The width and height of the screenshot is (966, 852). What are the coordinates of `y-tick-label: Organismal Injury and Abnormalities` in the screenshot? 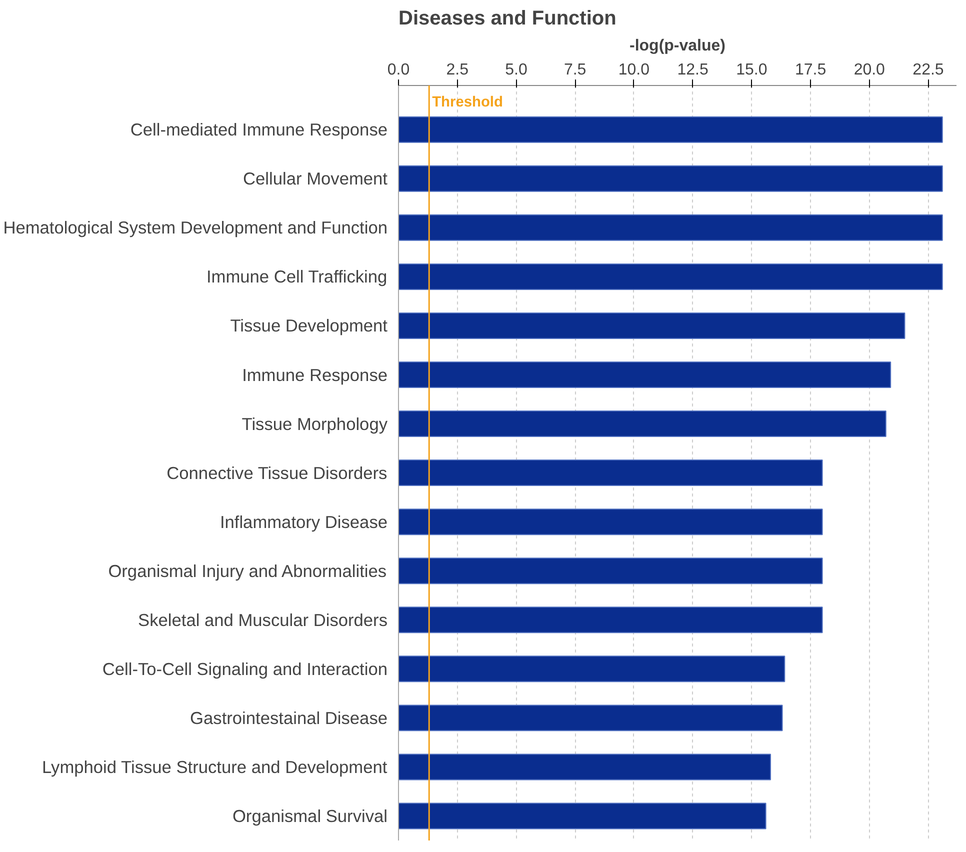 It's located at (247, 570).